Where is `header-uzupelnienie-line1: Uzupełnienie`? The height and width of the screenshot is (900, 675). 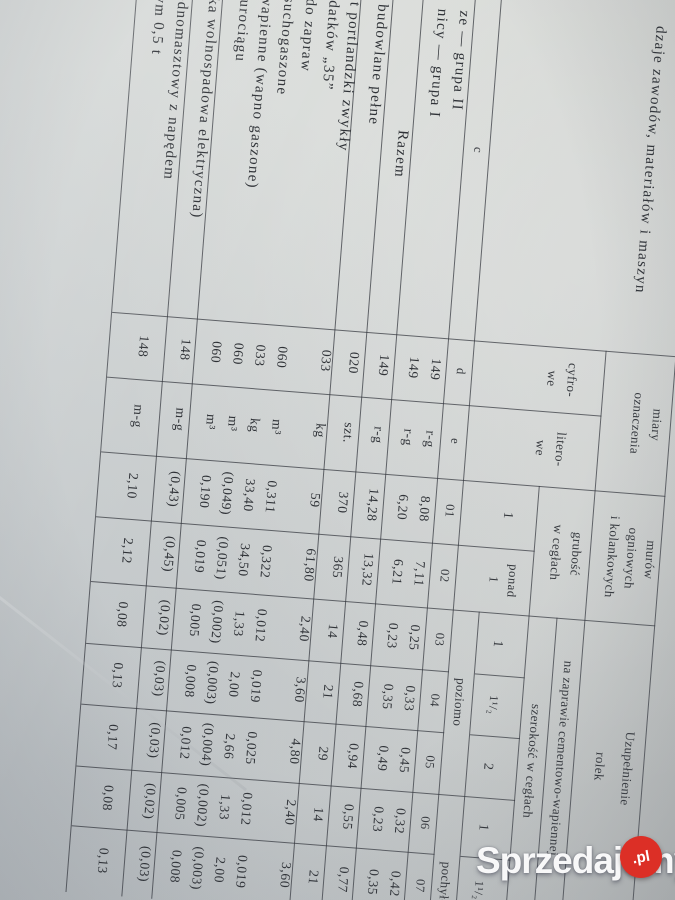 header-uzupelnienie-line1: Uzupełnienie is located at coordinates (627, 769).